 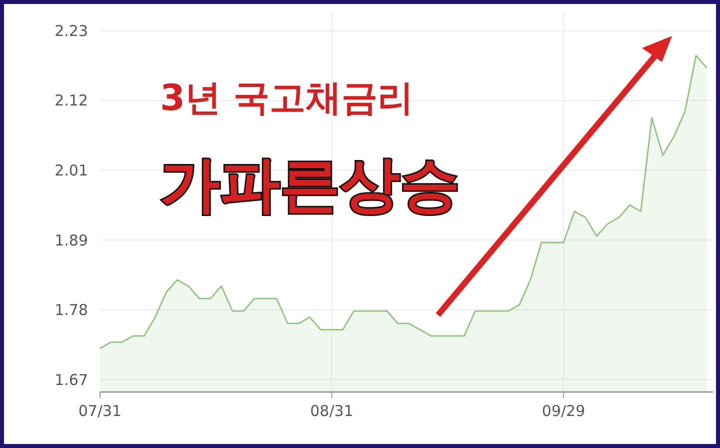 I want to click on y-tick-label: 2.12, so click(x=71, y=101).